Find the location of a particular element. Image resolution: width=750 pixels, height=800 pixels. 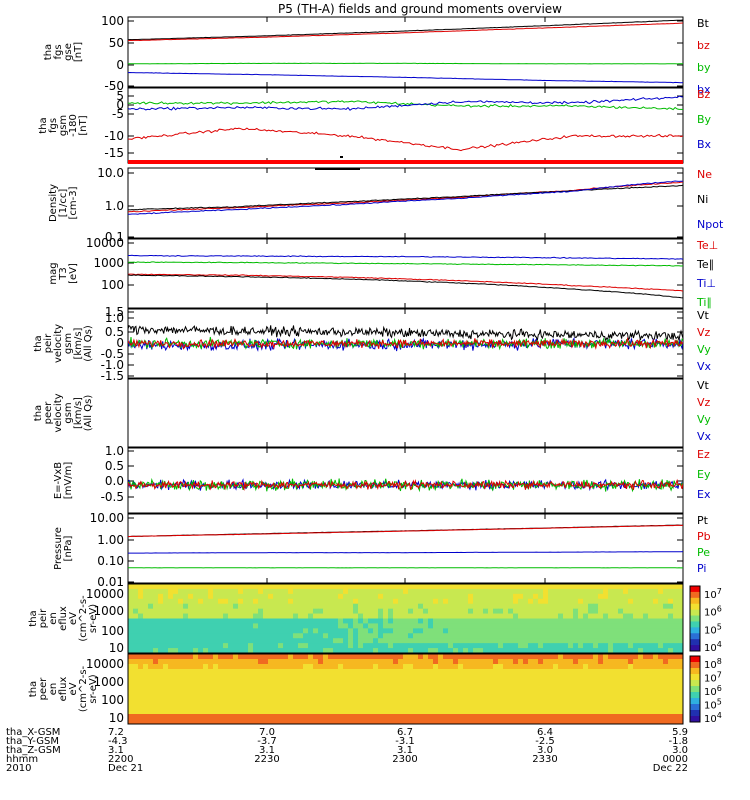

legend-Te∥: Te∥ is located at coordinates (705, 264).